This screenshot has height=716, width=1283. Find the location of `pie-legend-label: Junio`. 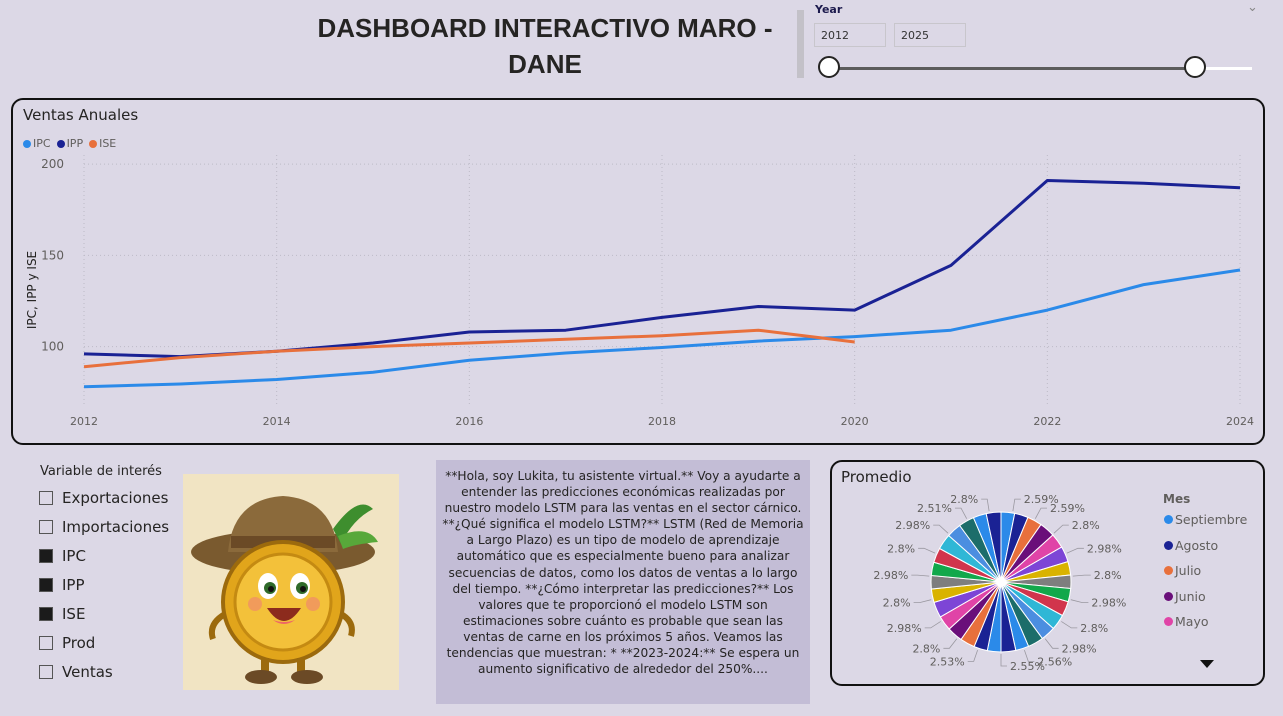

pie-legend-label: Junio is located at coordinates (1190, 596).